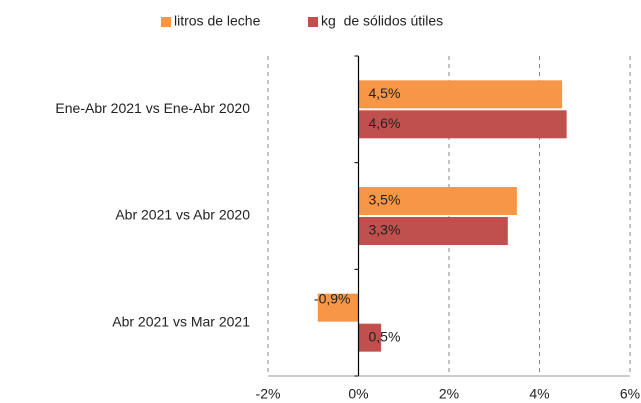 The height and width of the screenshot is (403, 641). What do you see at coordinates (630, 394) in the screenshot?
I see `x-tick-label: 6%` at bounding box center [630, 394].